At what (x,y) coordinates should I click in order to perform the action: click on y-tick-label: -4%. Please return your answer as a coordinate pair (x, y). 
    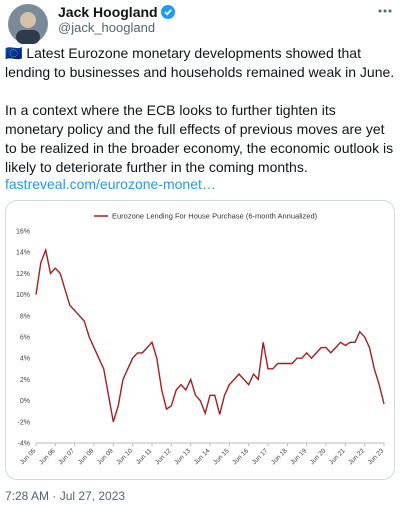
    Looking at the image, I should click on (24, 444).